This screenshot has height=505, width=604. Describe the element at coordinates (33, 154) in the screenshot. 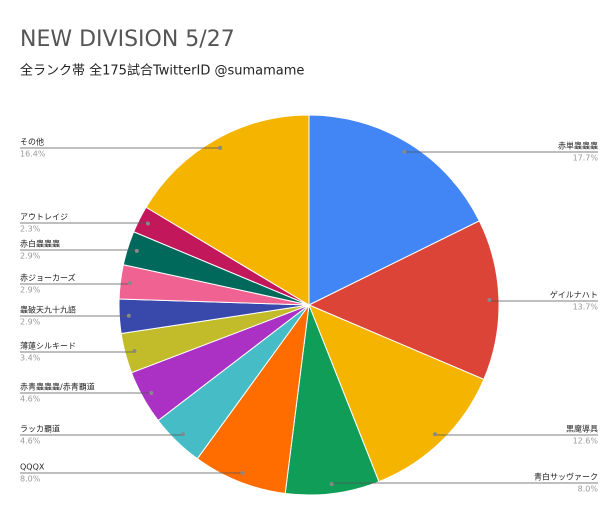

I see `slice-value-label: 16.4%` at that location.